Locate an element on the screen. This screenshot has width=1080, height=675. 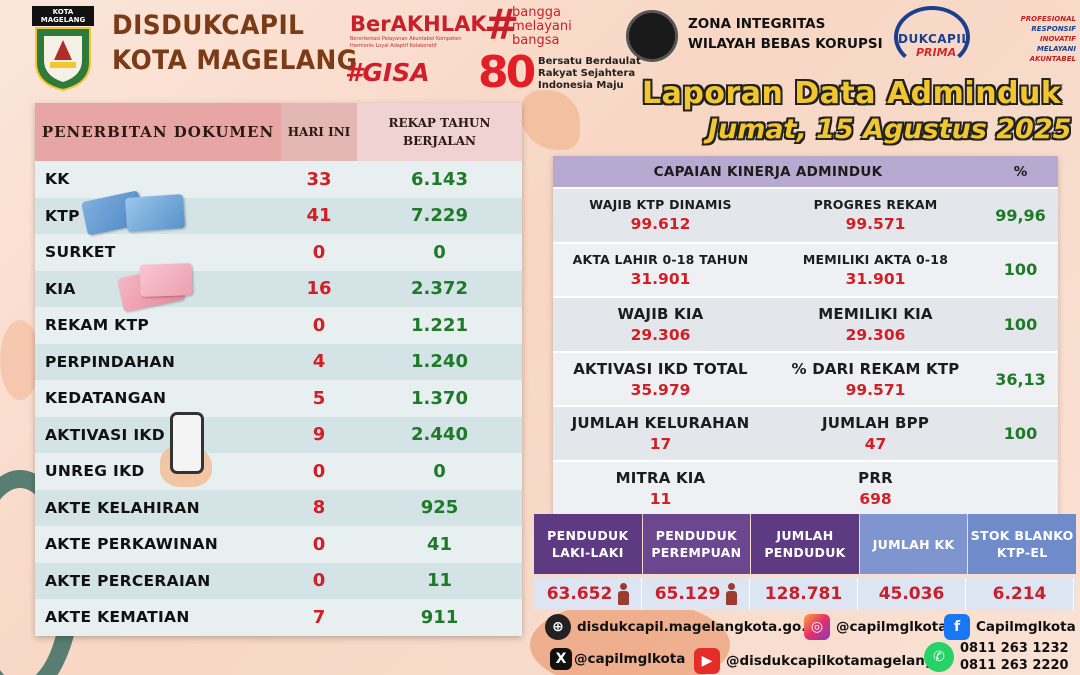
capaian-cell-left: JUMLAH KELURAHAN 17 is located at coordinates (660, 433).